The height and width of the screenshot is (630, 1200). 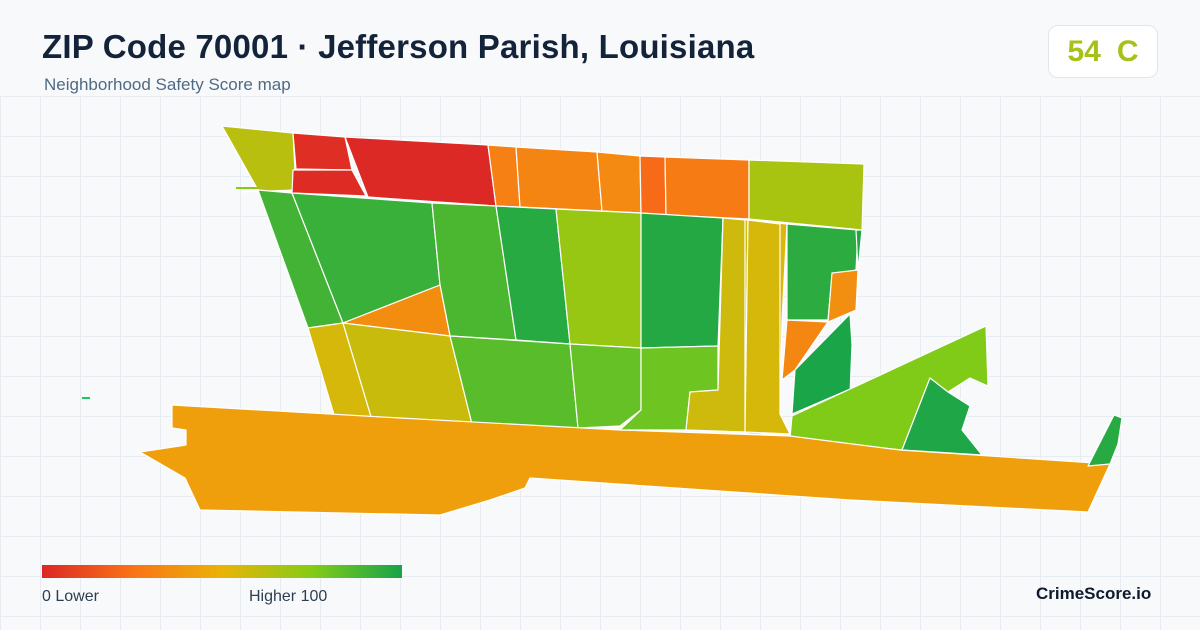 I want to click on legend-gradient-bar, so click(x=222, y=571).